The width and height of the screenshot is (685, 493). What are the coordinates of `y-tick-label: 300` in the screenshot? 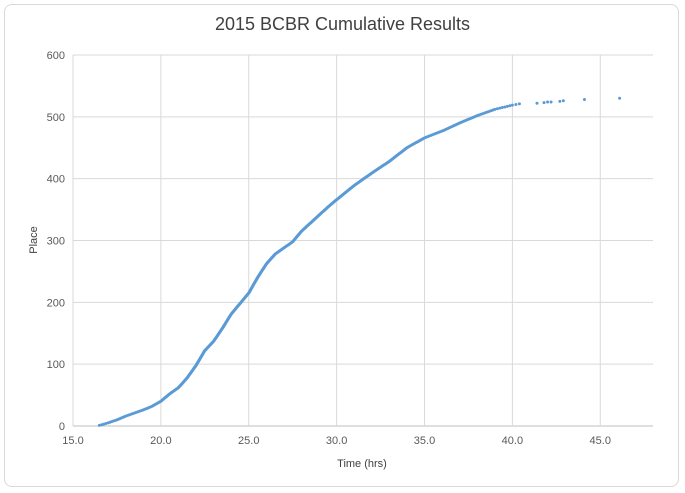 It's located at (56, 242).